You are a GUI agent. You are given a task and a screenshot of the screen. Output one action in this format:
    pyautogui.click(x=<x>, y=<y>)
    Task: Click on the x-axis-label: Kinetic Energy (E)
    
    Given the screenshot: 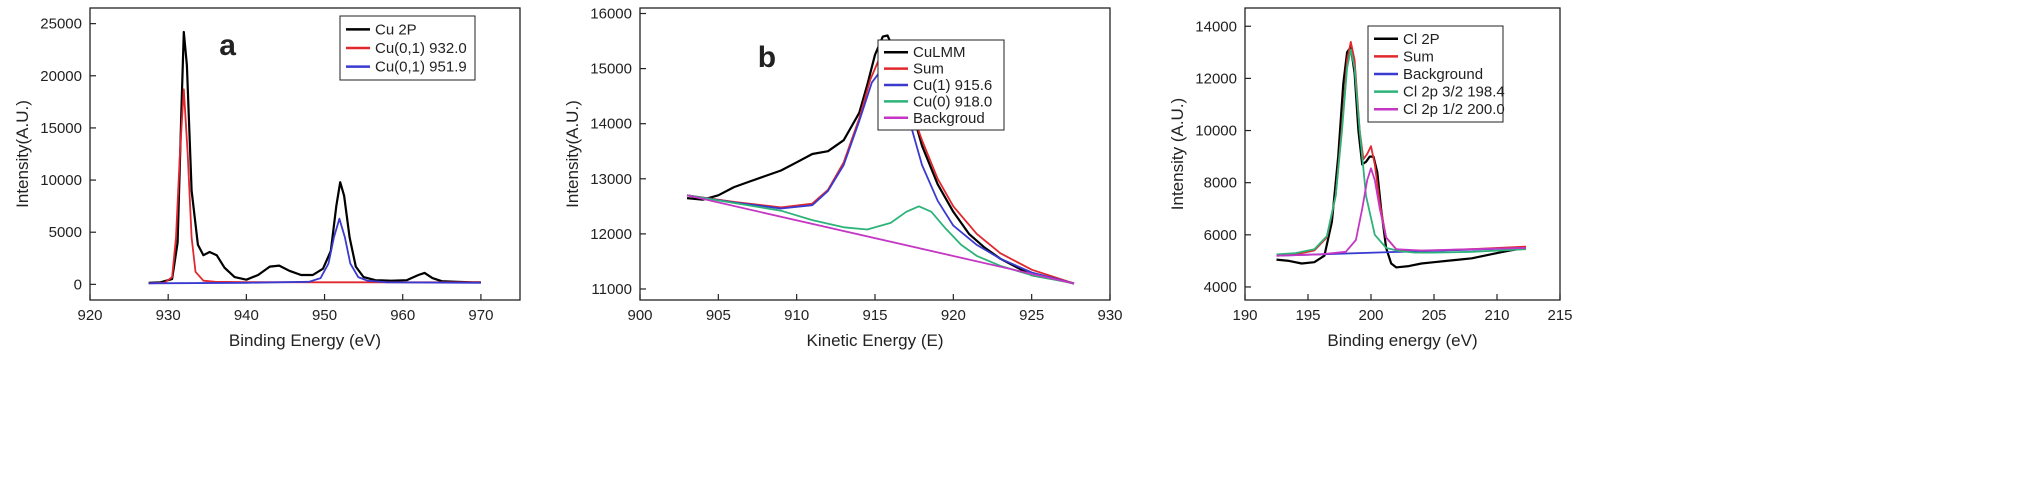 What is the action you would take?
    pyautogui.click(x=875, y=340)
    